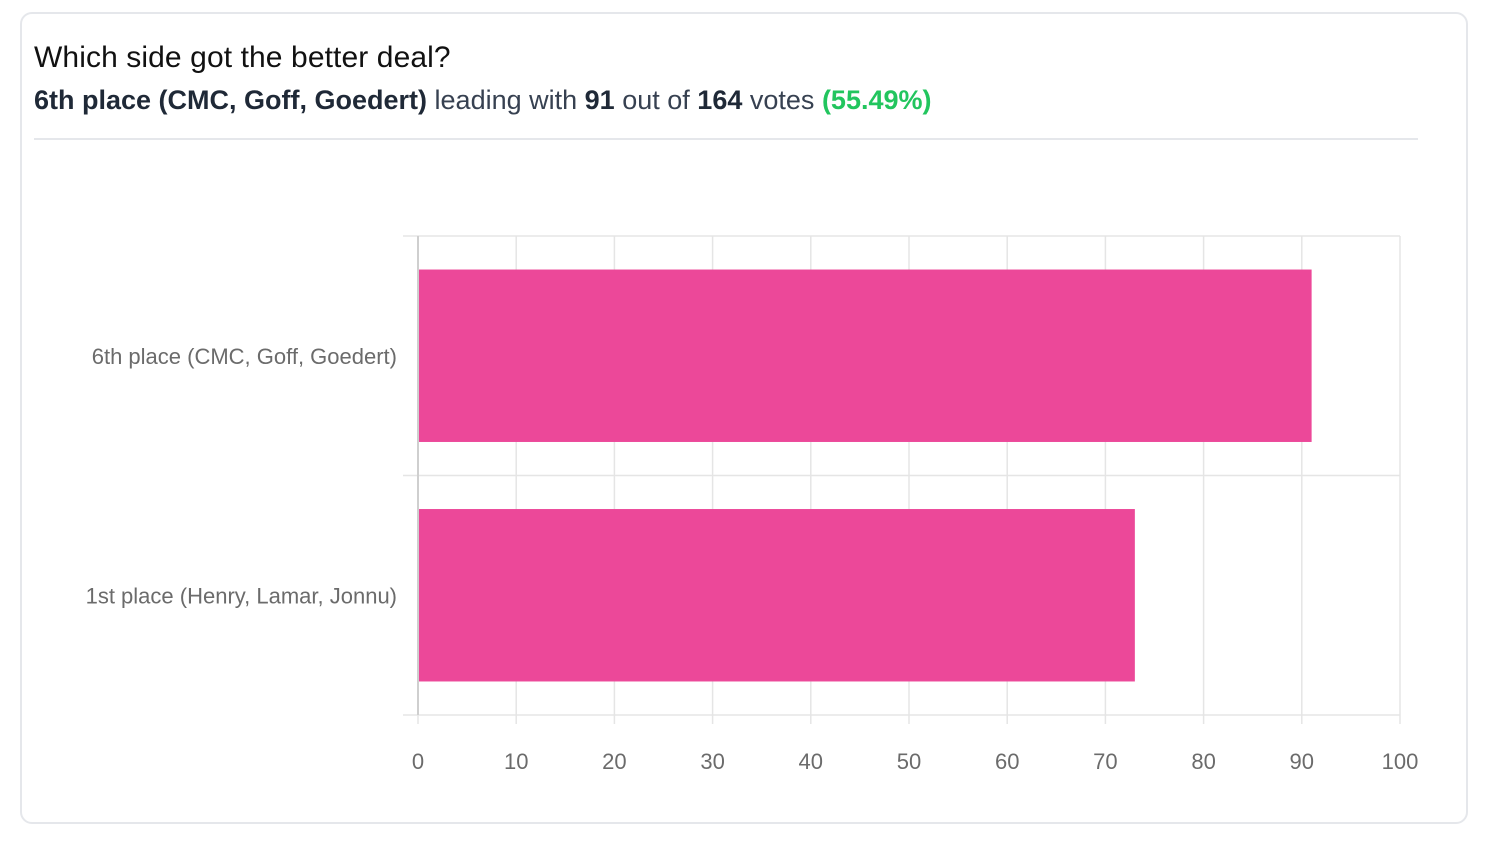 The width and height of the screenshot is (1490, 850). Describe the element at coordinates (1203, 761) in the screenshot. I see `x-tick-label: 80` at that location.